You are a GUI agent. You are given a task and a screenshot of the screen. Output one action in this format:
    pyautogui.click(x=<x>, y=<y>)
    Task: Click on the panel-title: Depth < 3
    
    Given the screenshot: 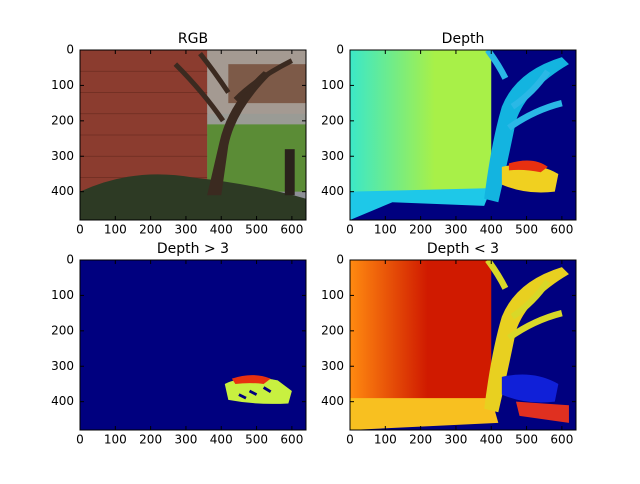 What is the action you would take?
    pyautogui.click(x=463, y=249)
    